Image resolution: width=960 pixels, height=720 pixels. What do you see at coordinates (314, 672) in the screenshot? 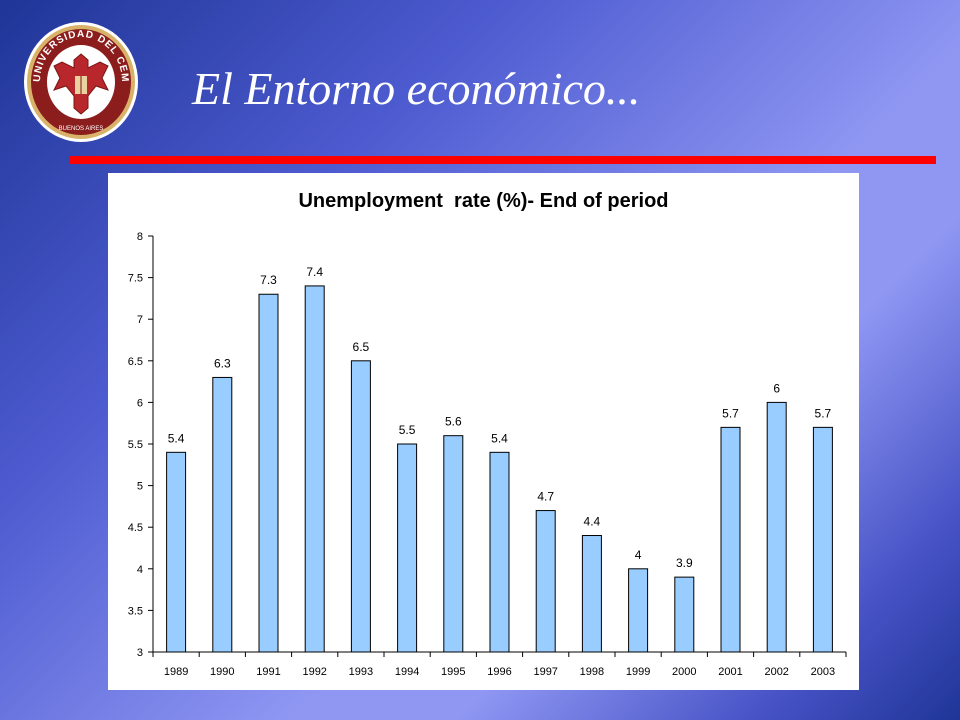
I see `x-tick-label-1992: 1992` at bounding box center [314, 672].